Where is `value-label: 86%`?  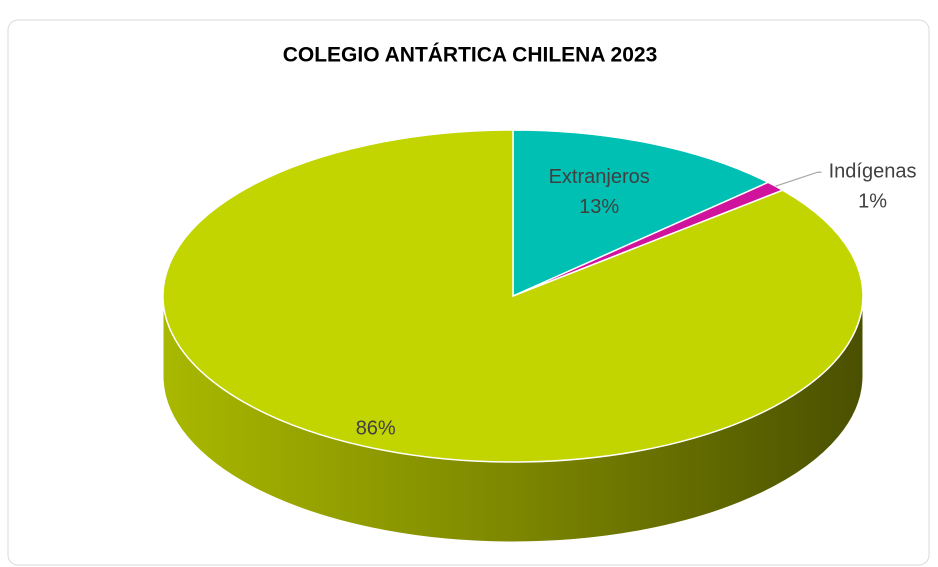 value-label: 86% is located at coordinates (376, 428).